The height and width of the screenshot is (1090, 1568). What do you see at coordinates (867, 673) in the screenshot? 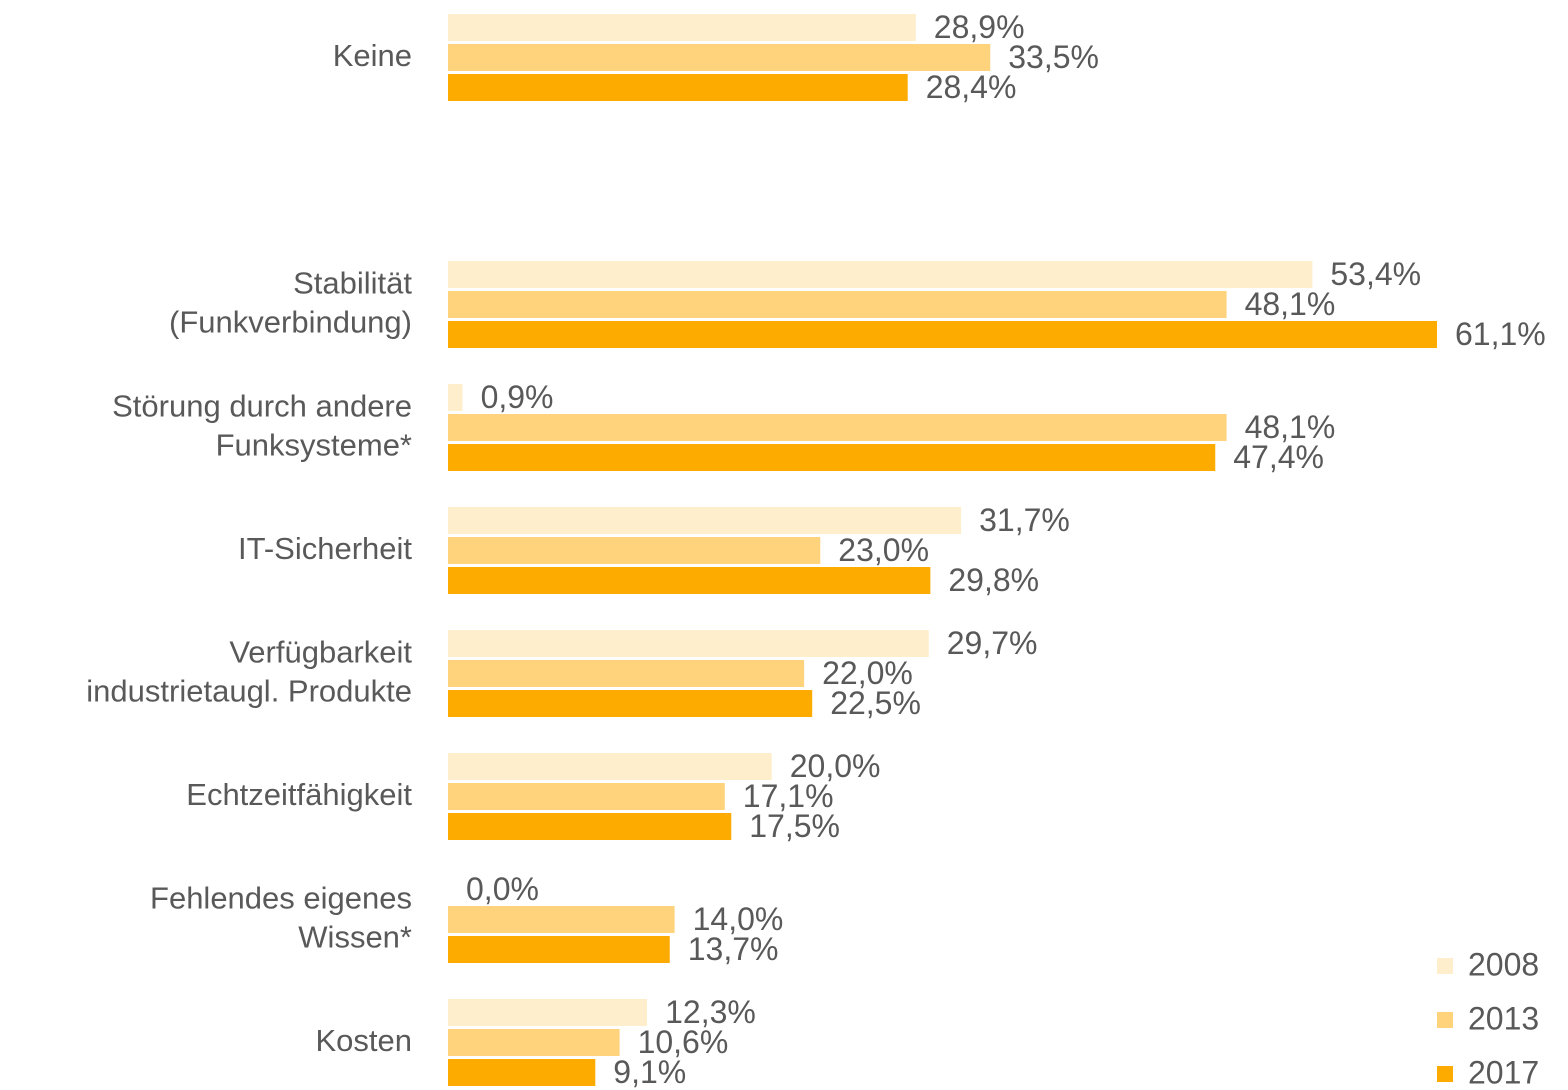
I see `value-label: 22,0%` at bounding box center [867, 673].